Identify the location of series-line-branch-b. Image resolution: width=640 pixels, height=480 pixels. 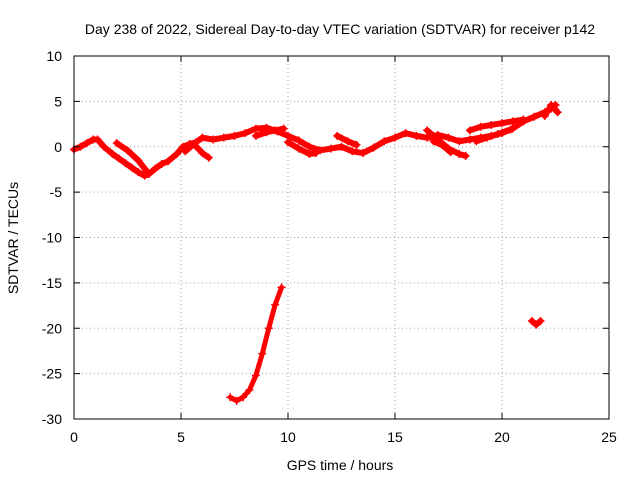
(197, 151).